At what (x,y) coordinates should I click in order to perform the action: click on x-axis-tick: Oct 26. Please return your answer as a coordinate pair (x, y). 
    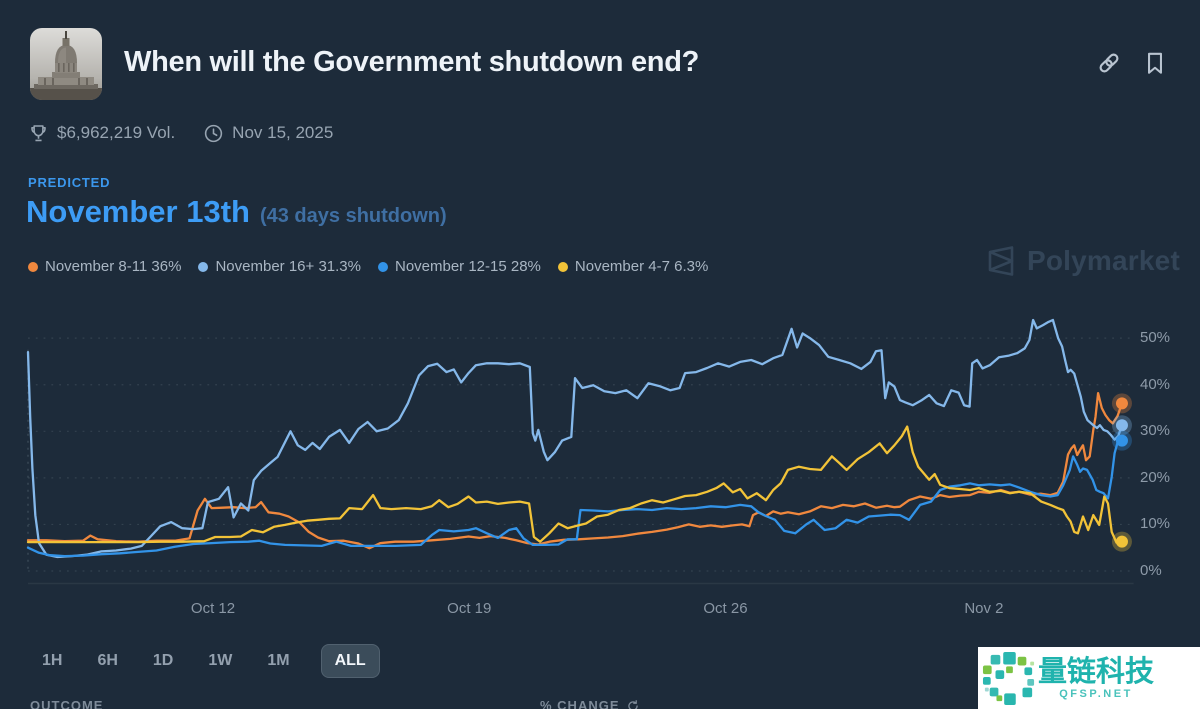
    Looking at the image, I should click on (725, 608).